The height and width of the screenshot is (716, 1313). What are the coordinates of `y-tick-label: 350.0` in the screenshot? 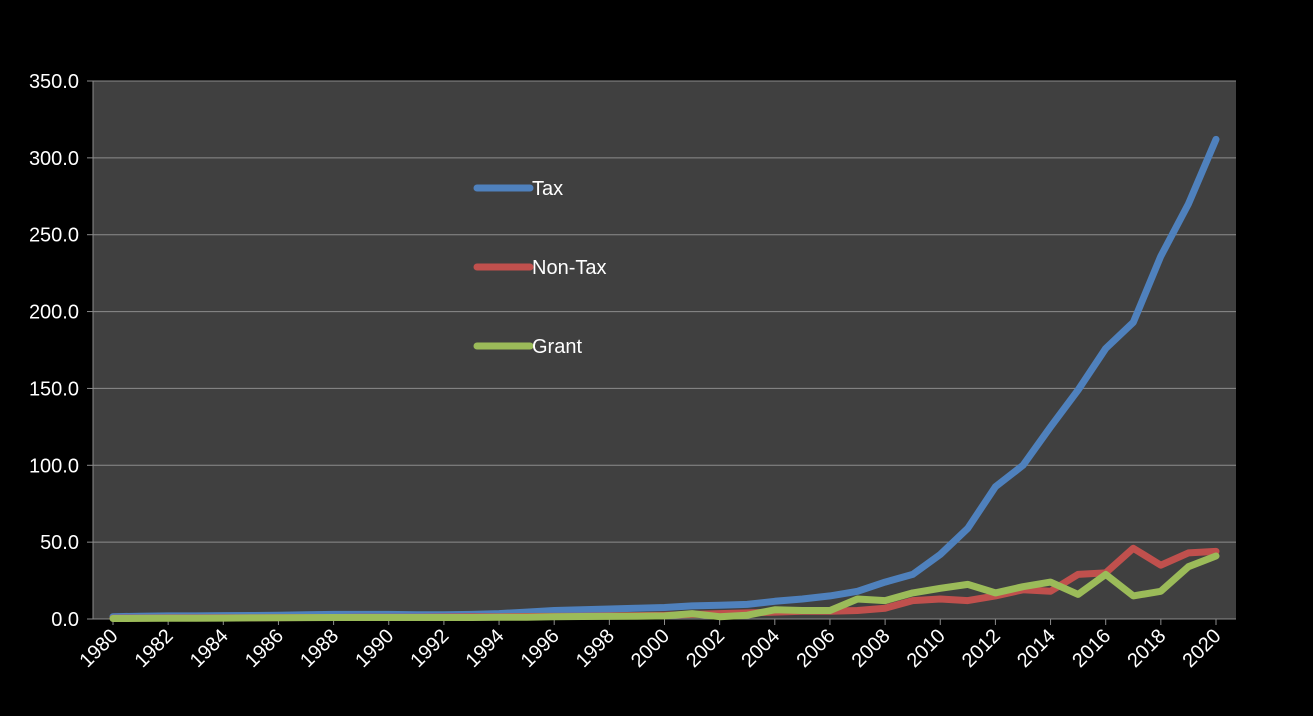 It's located at (54, 82).